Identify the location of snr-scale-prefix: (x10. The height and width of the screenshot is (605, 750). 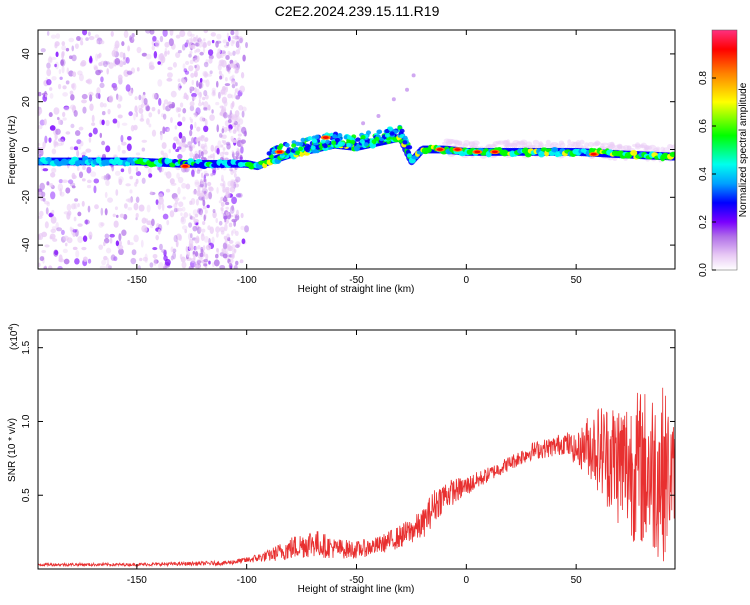
(14, 340).